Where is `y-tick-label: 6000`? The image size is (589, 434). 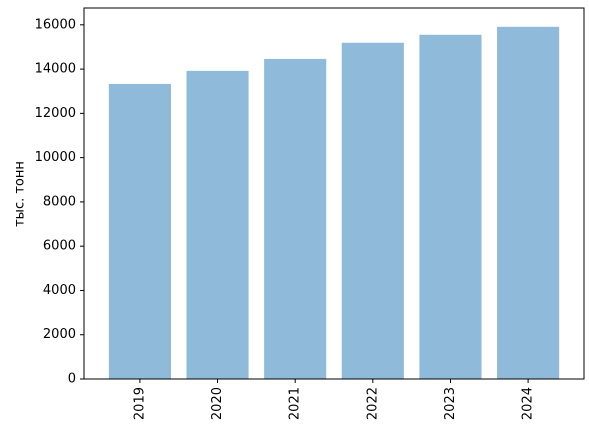 y-tick-label: 6000 is located at coordinates (59, 246).